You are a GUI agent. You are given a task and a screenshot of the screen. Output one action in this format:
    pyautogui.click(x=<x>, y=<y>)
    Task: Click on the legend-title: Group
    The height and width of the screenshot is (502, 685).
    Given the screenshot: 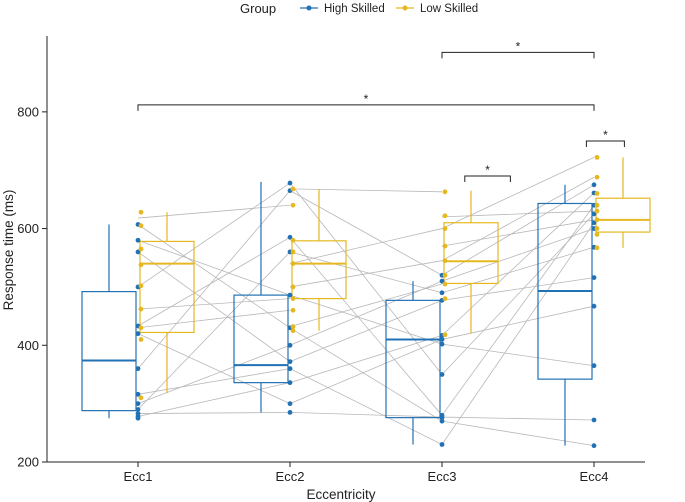 What is the action you would take?
    pyautogui.click(x=258, y=8)
    